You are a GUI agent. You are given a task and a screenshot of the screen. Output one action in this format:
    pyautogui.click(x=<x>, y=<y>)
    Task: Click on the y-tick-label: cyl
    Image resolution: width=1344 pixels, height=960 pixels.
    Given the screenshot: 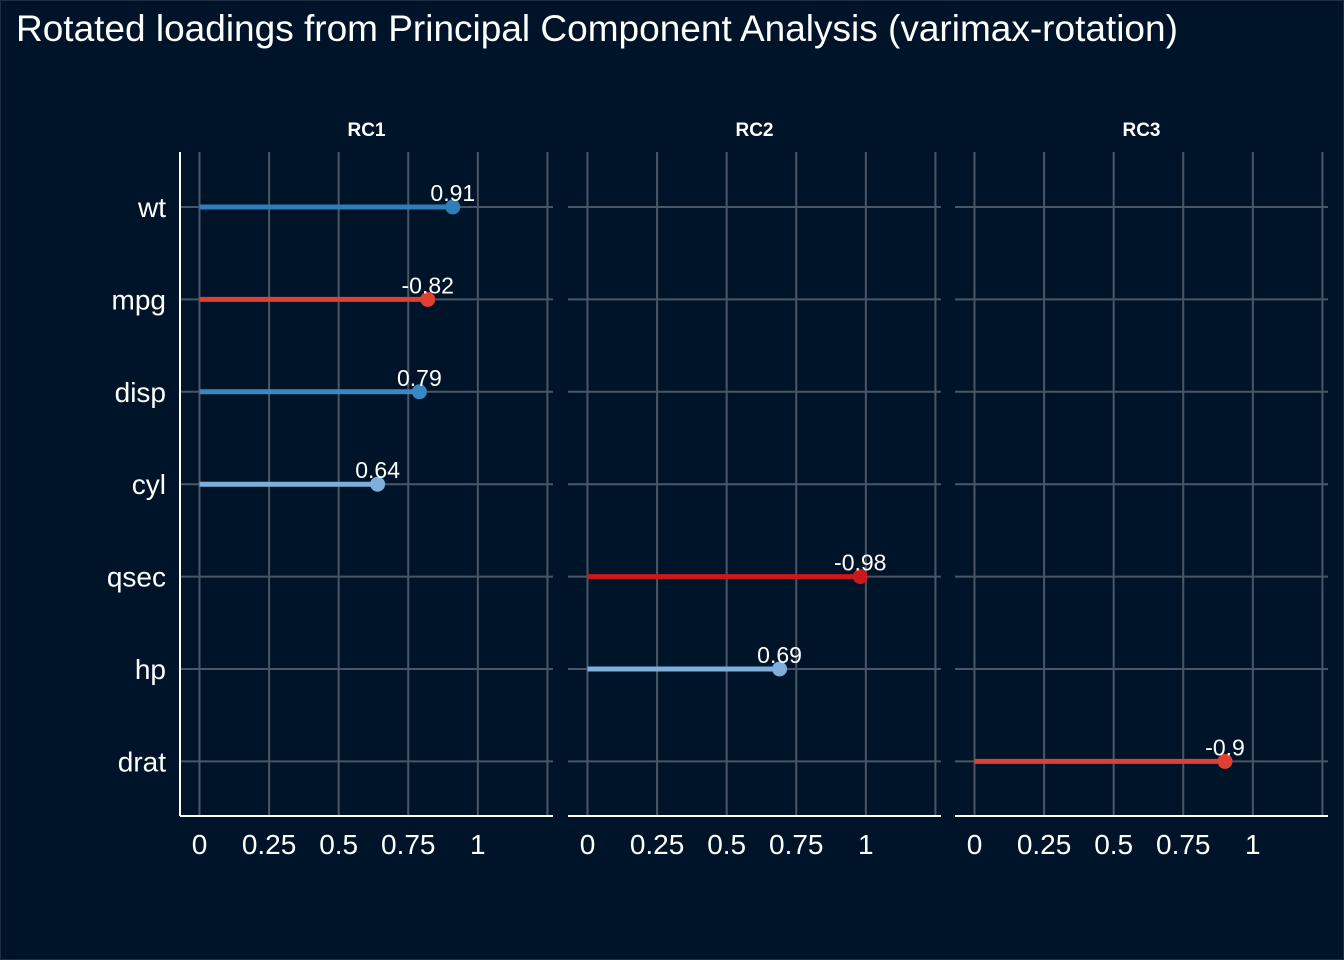 What is the action you would take?
    pyautogui.click(x=149, y=484)
    